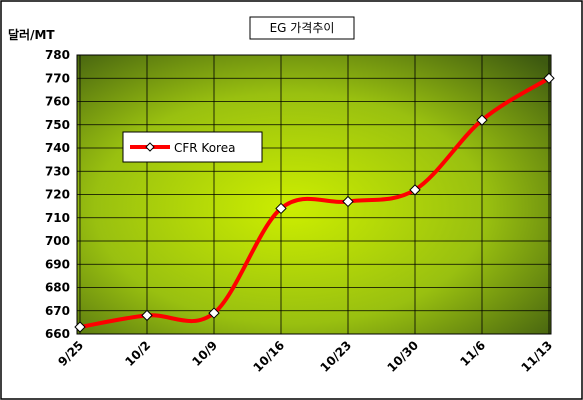  Describe the element at coordinates (31, 34) in the screenshot. I see `y-axis-label: 달러/MT` at that location.